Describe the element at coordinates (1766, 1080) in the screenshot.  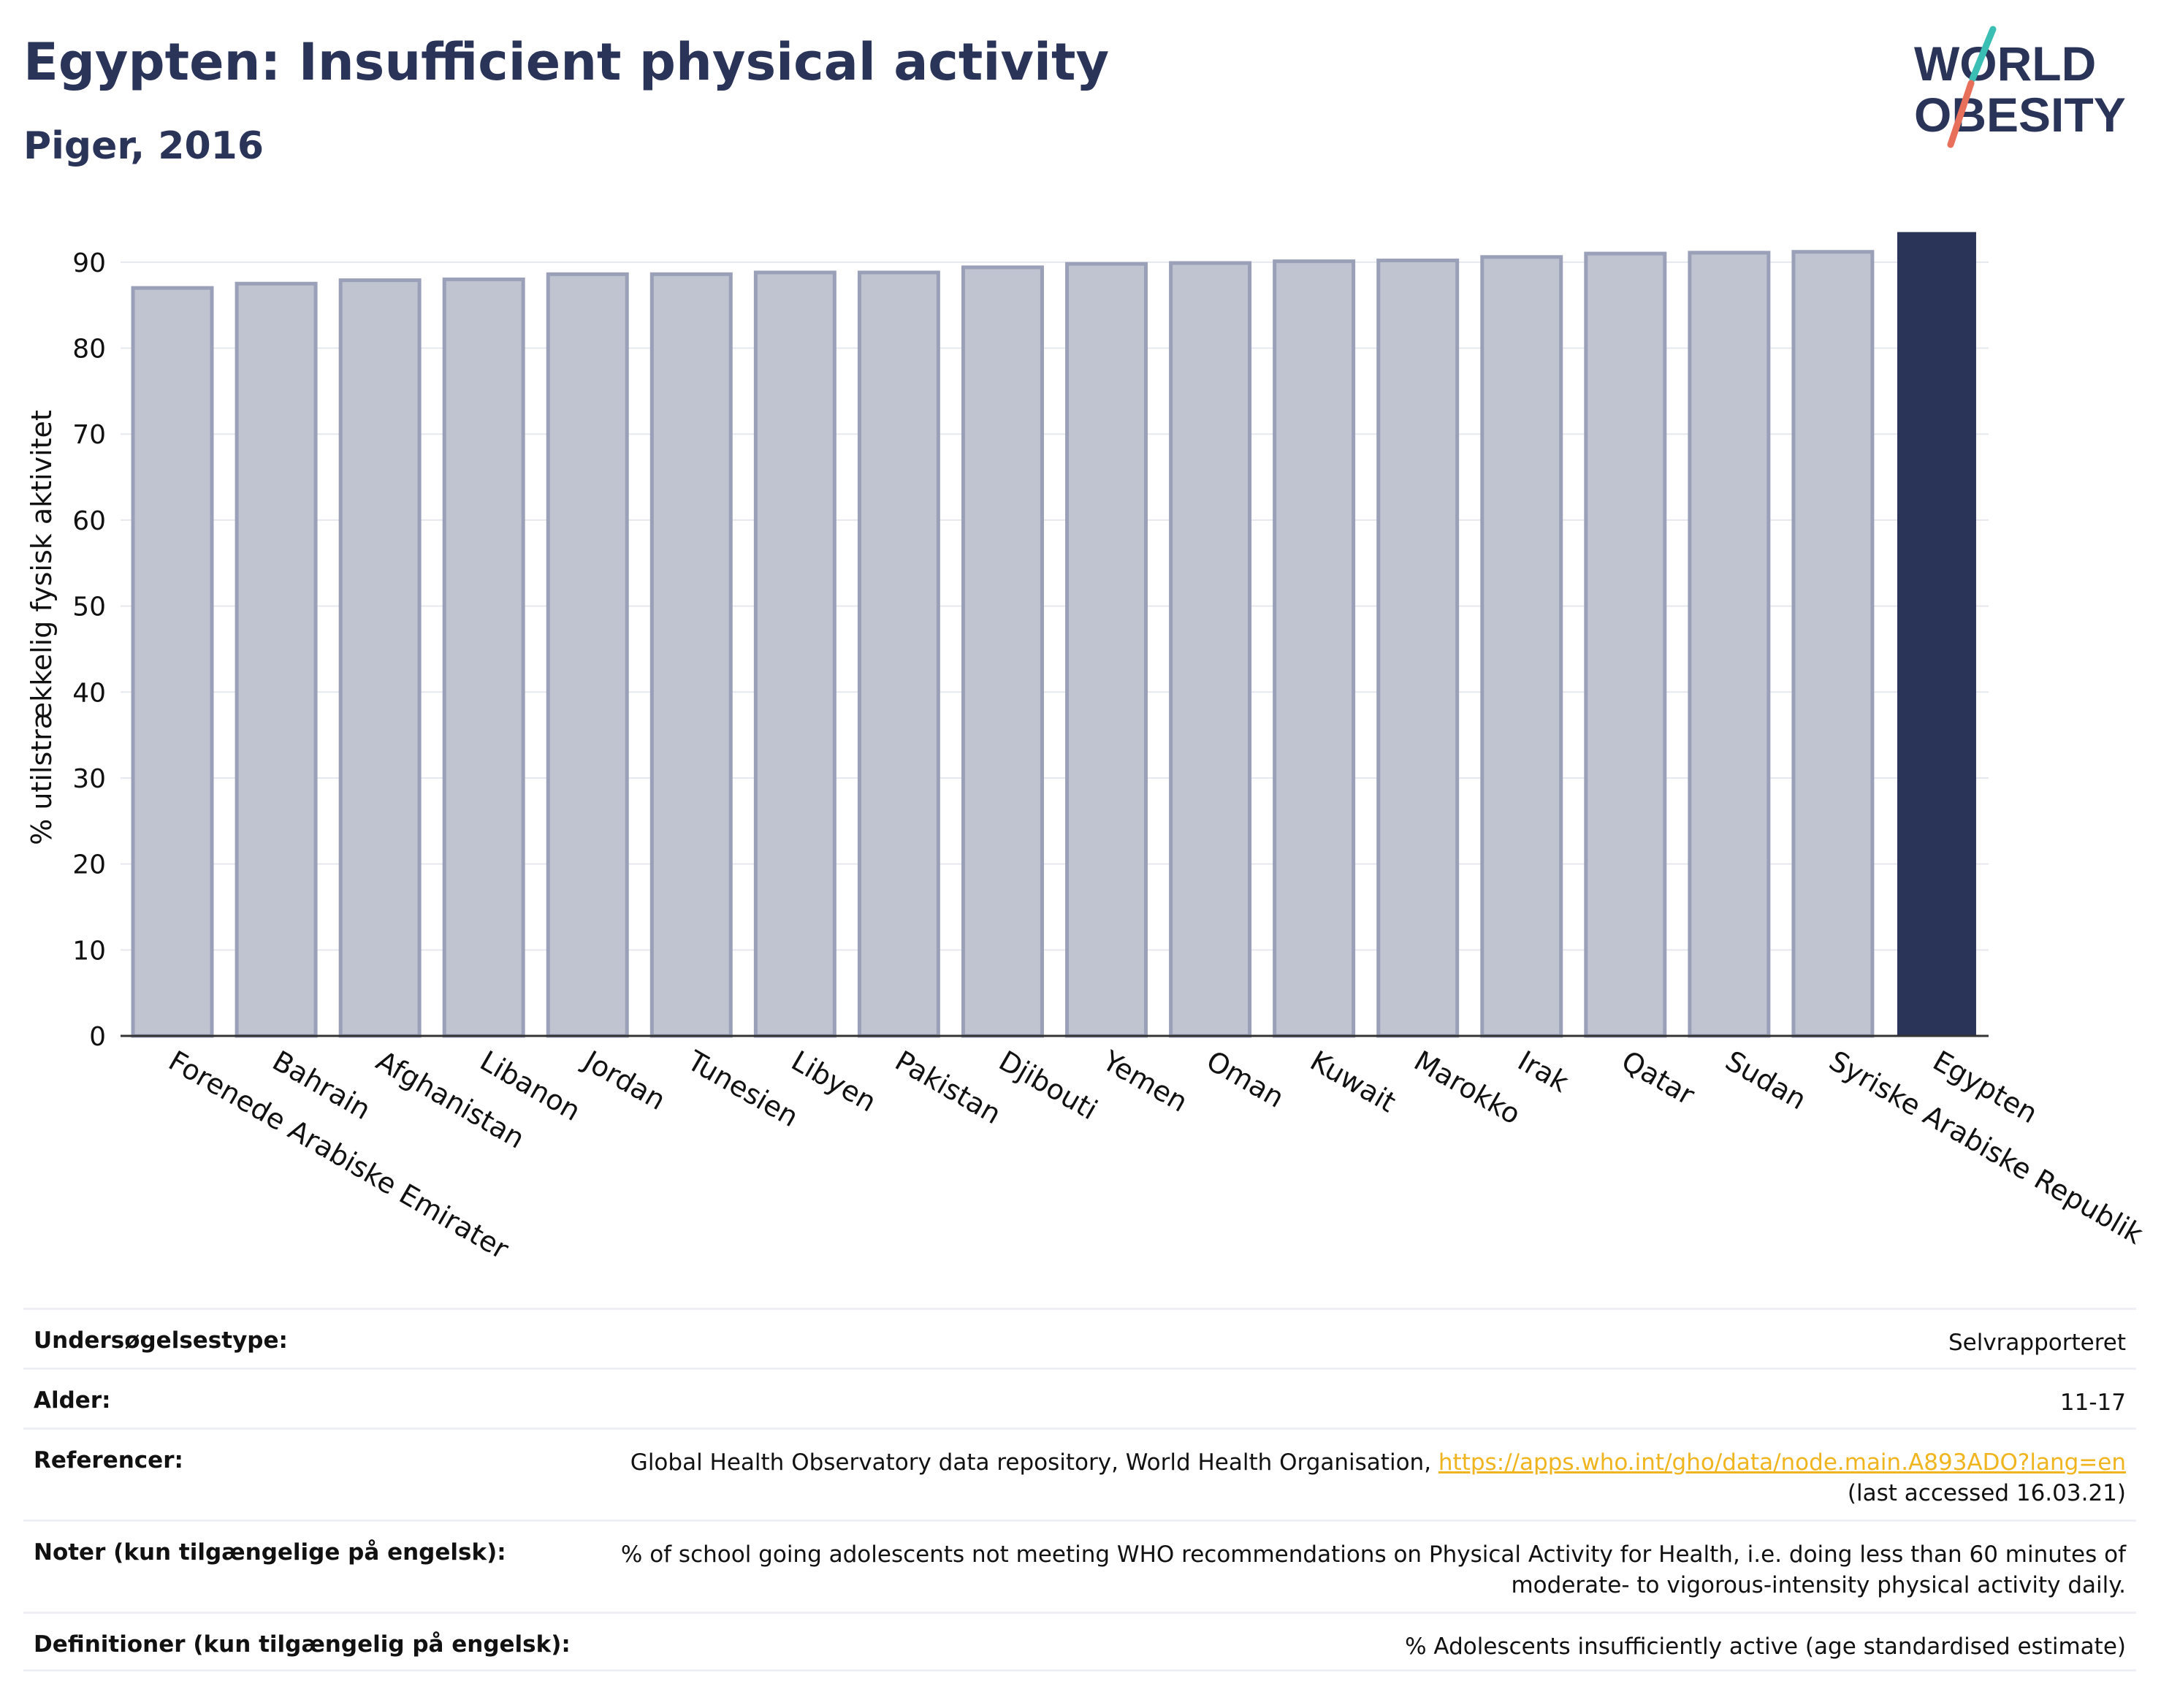
I see `x-tick-label: Sudan` at that location.